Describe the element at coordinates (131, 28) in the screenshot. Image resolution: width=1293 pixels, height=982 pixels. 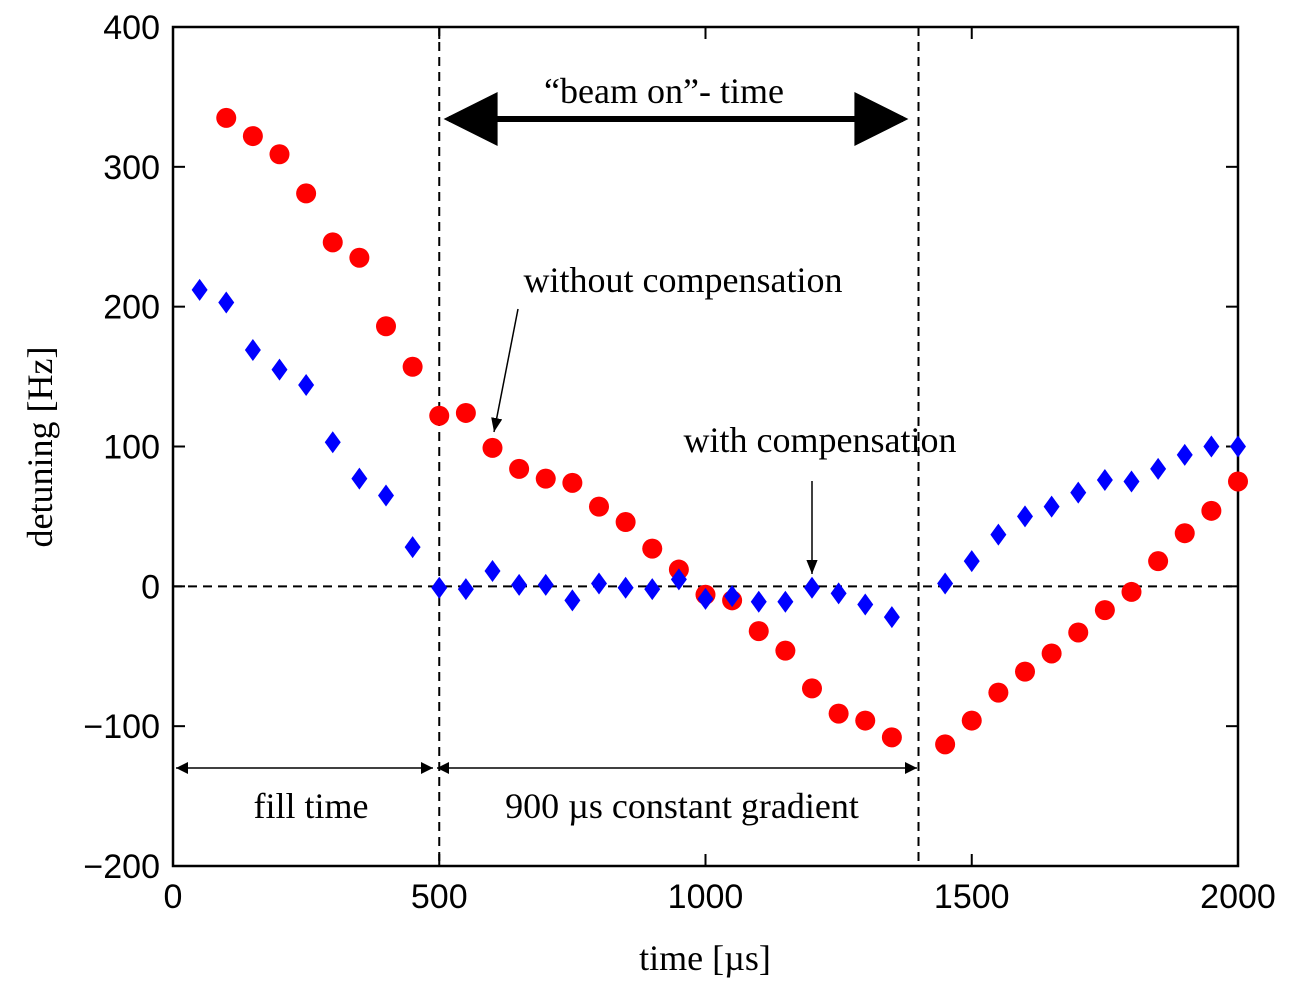
I see `y-tick-label: 400` at that location.